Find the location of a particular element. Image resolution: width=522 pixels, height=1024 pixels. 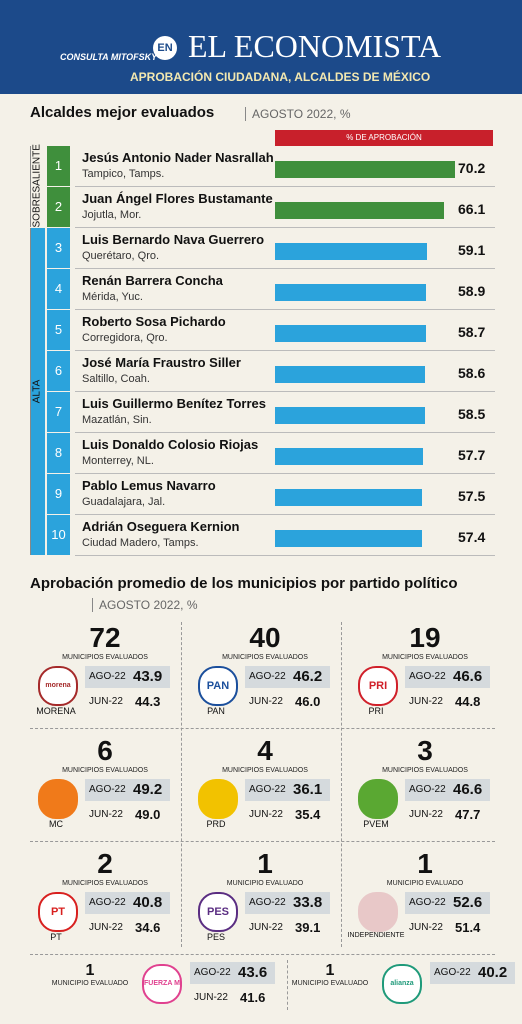

value: 66.1 is located at coordinates (472, 209).